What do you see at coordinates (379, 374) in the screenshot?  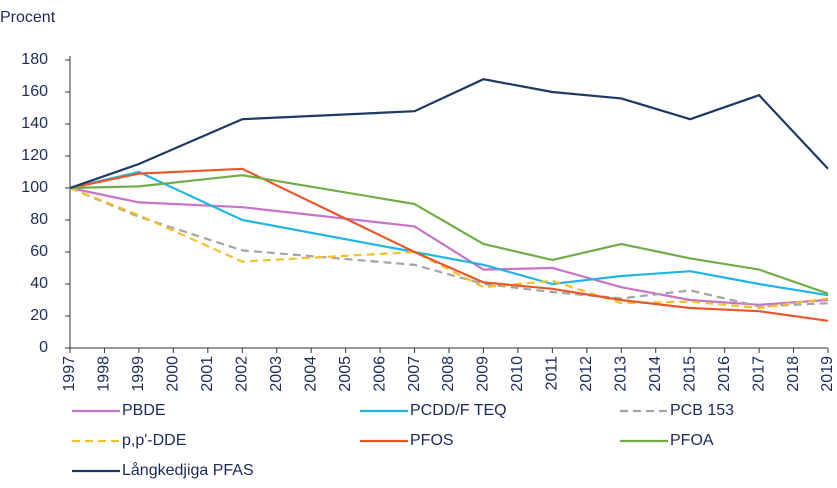 I see `x-tick-label: 2006` at bounding box center [379, 374].